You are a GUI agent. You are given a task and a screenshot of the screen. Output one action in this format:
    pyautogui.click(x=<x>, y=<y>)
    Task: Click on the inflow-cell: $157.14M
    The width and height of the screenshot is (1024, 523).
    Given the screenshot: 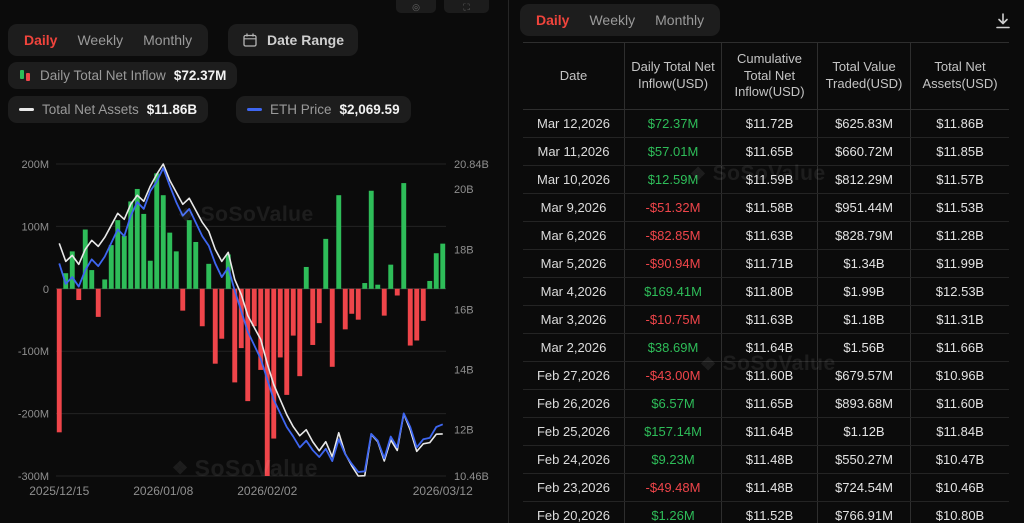 What is the action you would take?
    pyautogui.click(x=673, y=431)
    